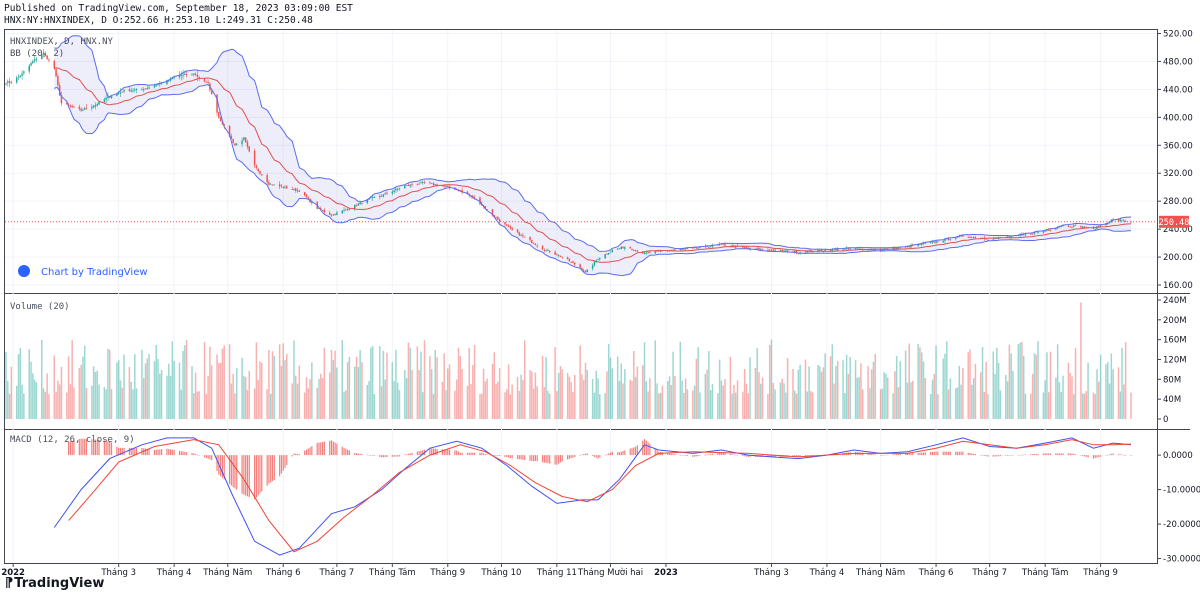 This screenshot has width=1200, height=596. What do you see at coordinates (83, 271) in the screenshot?
I see `watermark: Chart by TradingView` at bounding box center [83, 271].